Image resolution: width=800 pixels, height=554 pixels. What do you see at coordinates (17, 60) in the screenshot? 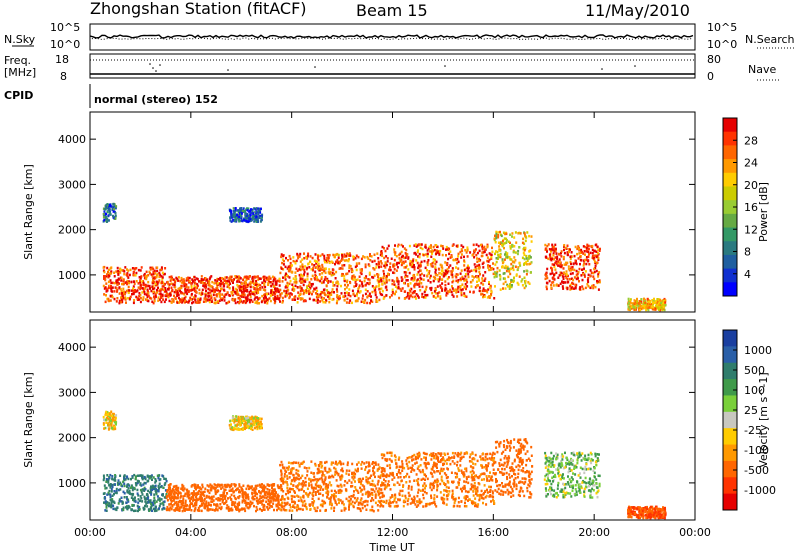
I see `freq-label: Freq.` at bounding box center [17, 60].